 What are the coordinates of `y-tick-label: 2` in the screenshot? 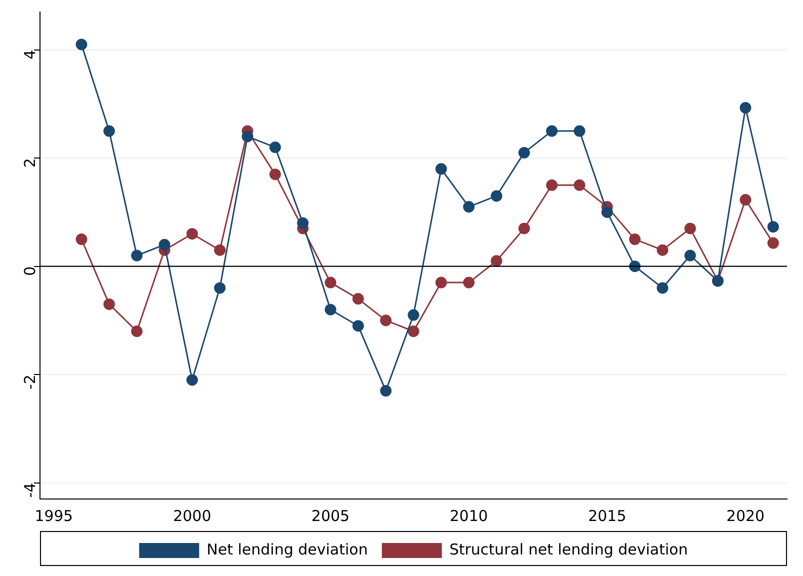 It's located at (29, 163).